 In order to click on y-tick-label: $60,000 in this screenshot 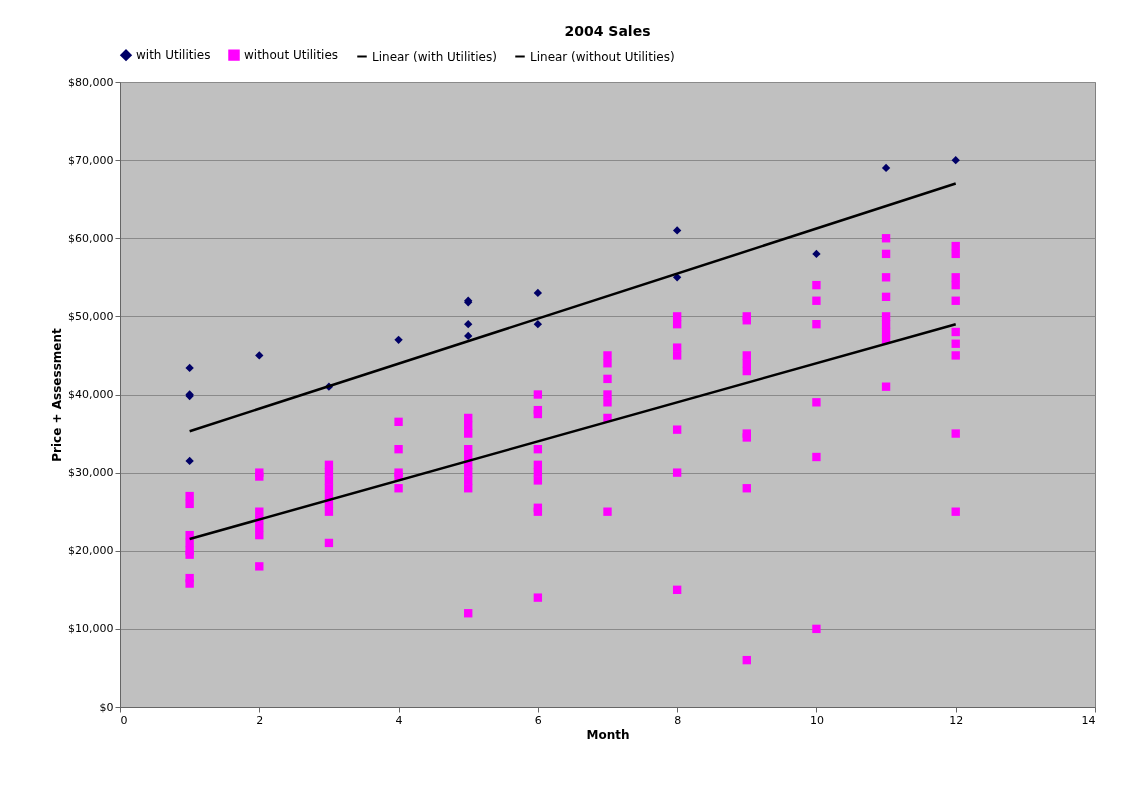, I will do `click(91, 238)`.